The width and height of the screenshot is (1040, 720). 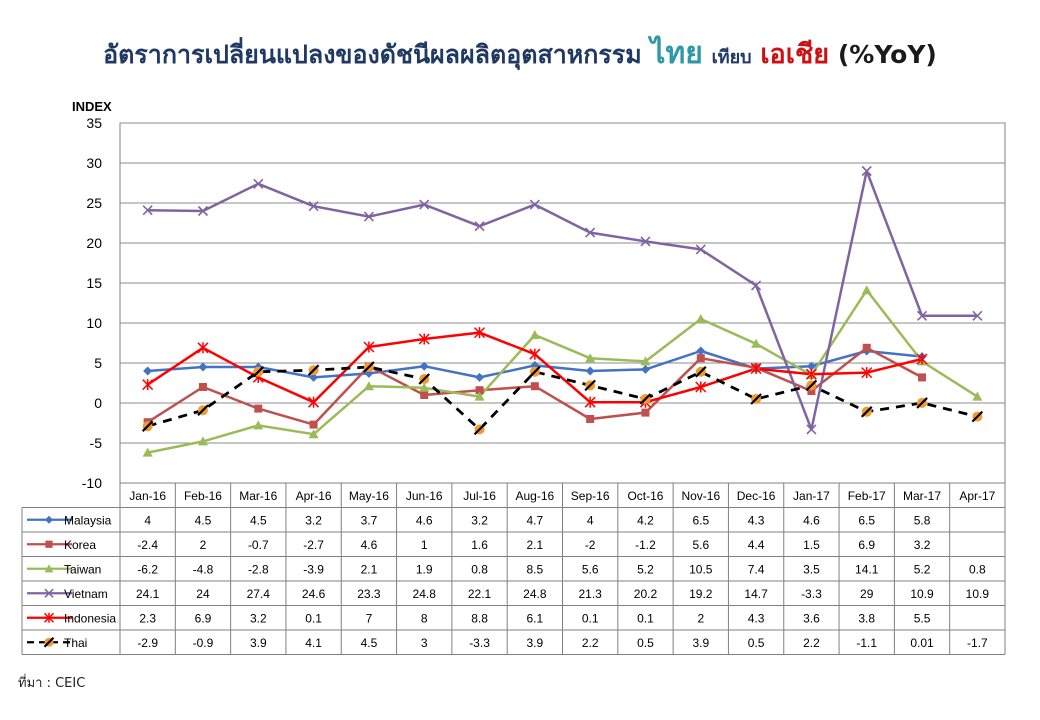 I want to click on series-line-thai, so click(x=562, y=398).